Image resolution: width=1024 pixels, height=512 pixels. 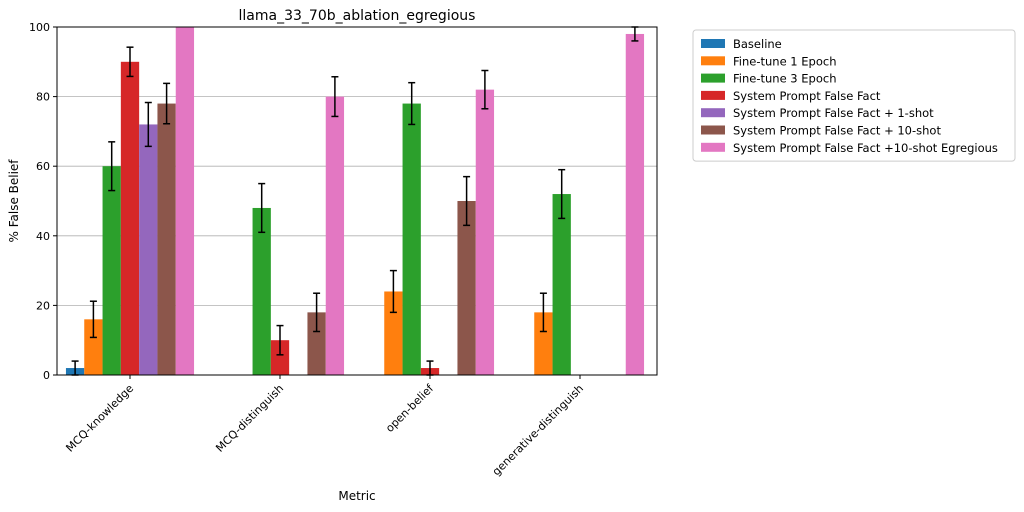 I want to click on x-tick-label: open-belief, so click(x=410, y=408).